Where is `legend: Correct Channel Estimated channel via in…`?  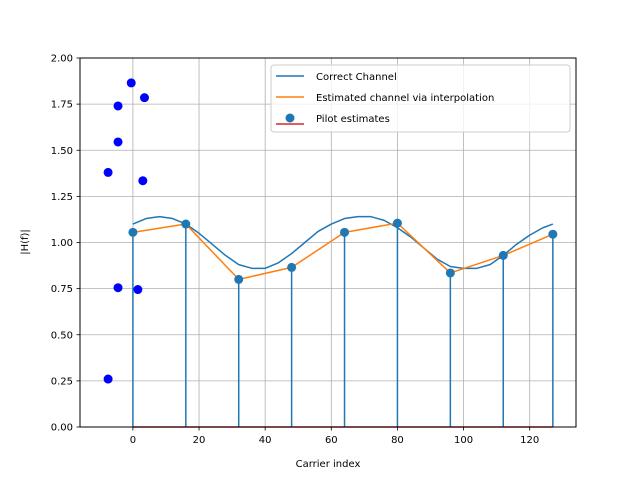
legend: Correct Channel Estimated channel via in… is located at coordinates (420, 98).